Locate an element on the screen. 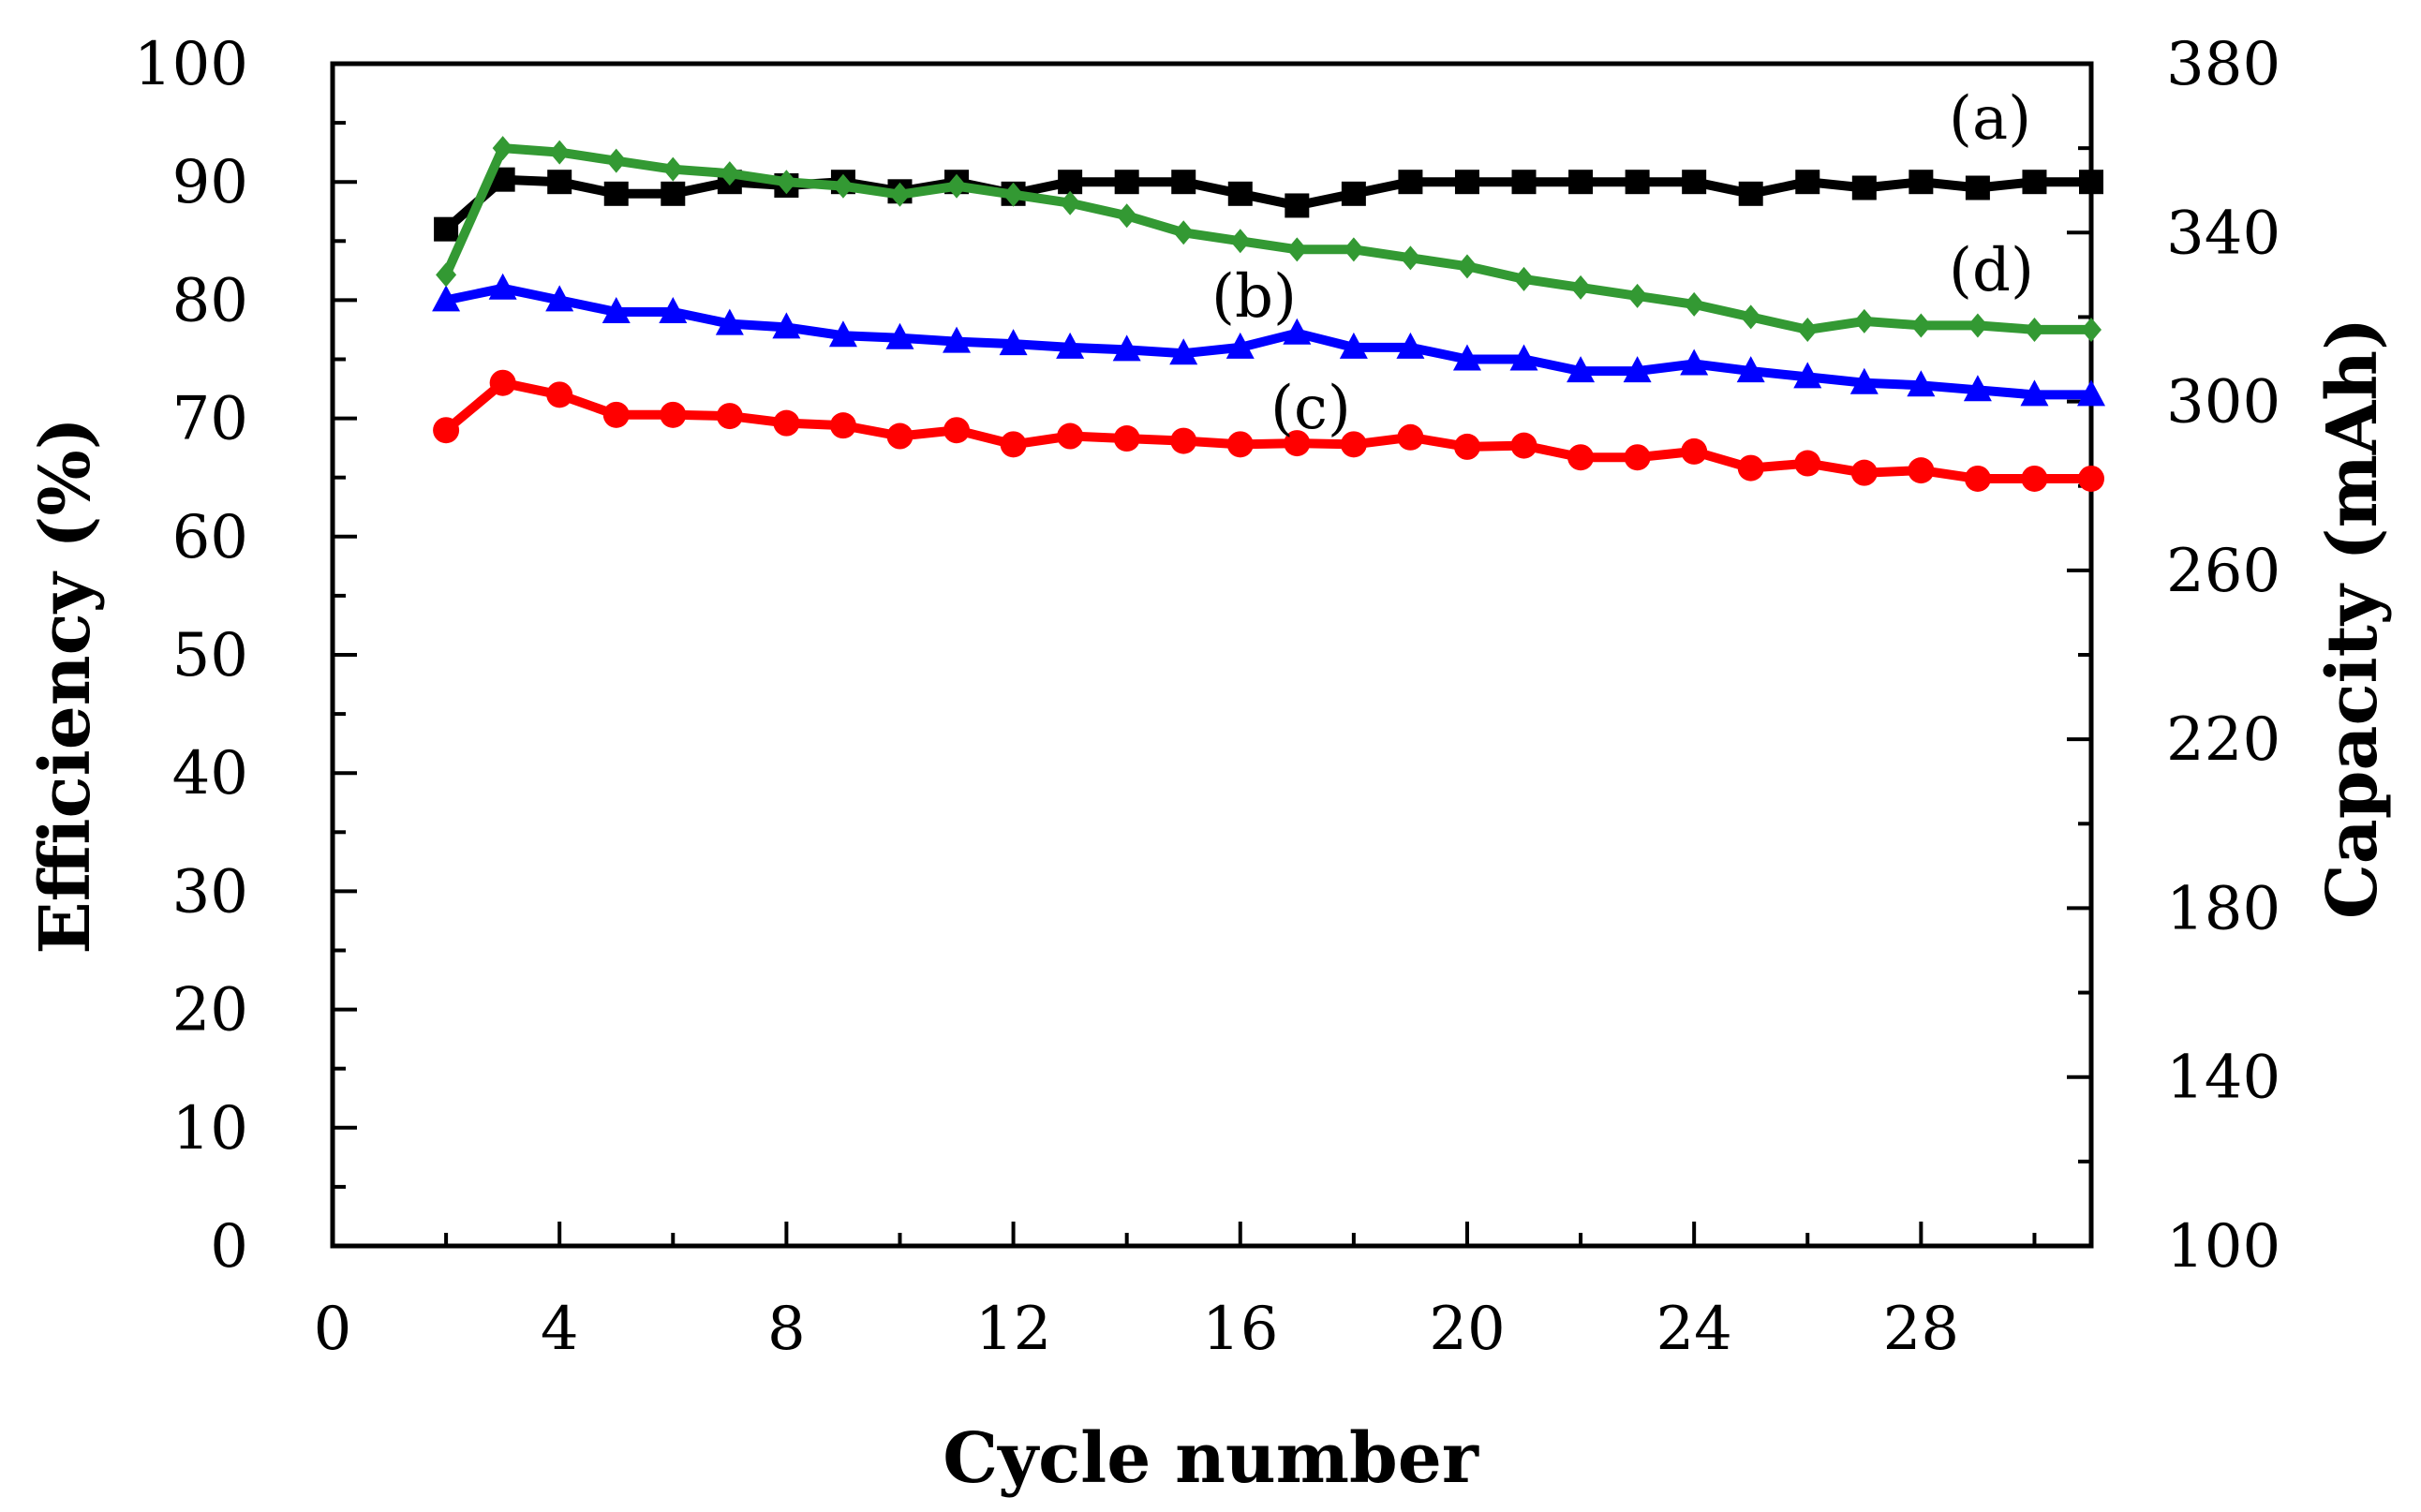 The height and width of the screenshot is (1512, 2421). x-tick-label: 24 is located at coordinates (1694, 1329).